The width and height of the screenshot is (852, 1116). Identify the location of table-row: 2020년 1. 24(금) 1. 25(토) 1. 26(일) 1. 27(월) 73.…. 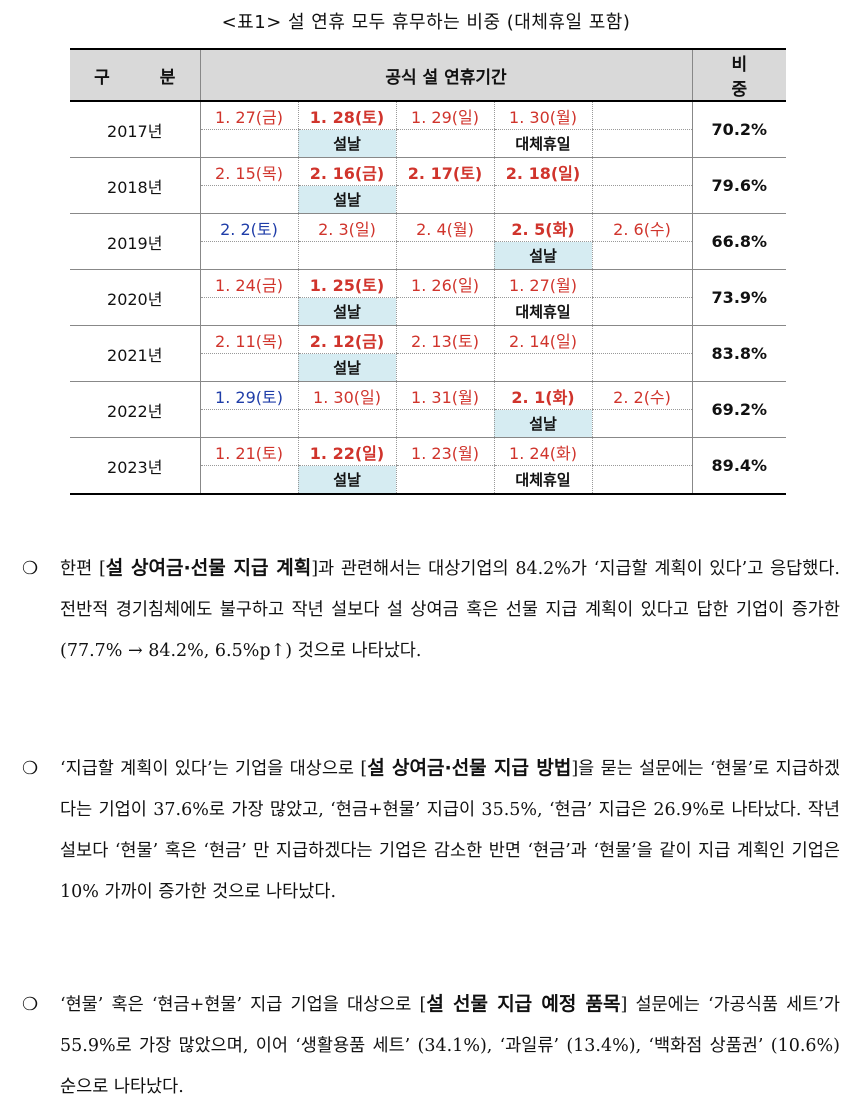
(428, 297).